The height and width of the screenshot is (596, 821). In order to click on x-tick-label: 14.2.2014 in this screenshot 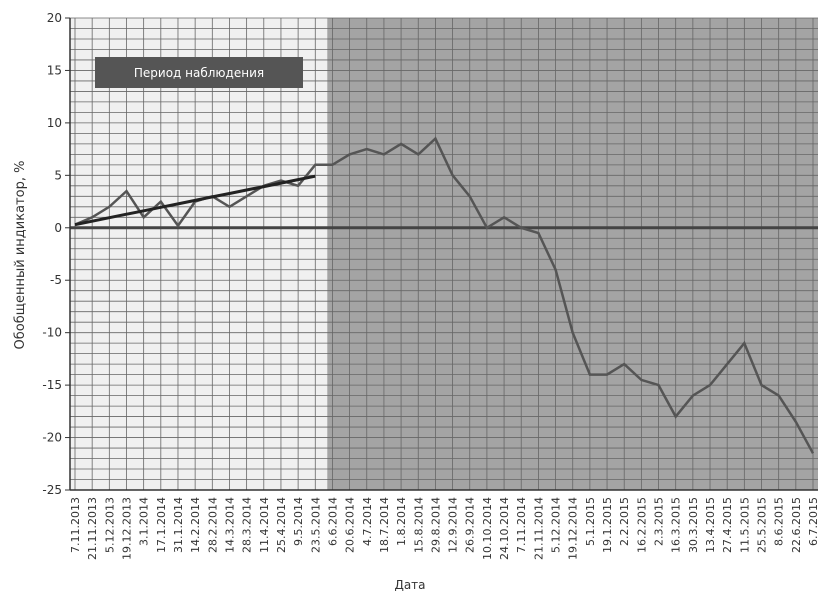, I will do `click(195, 525)`.